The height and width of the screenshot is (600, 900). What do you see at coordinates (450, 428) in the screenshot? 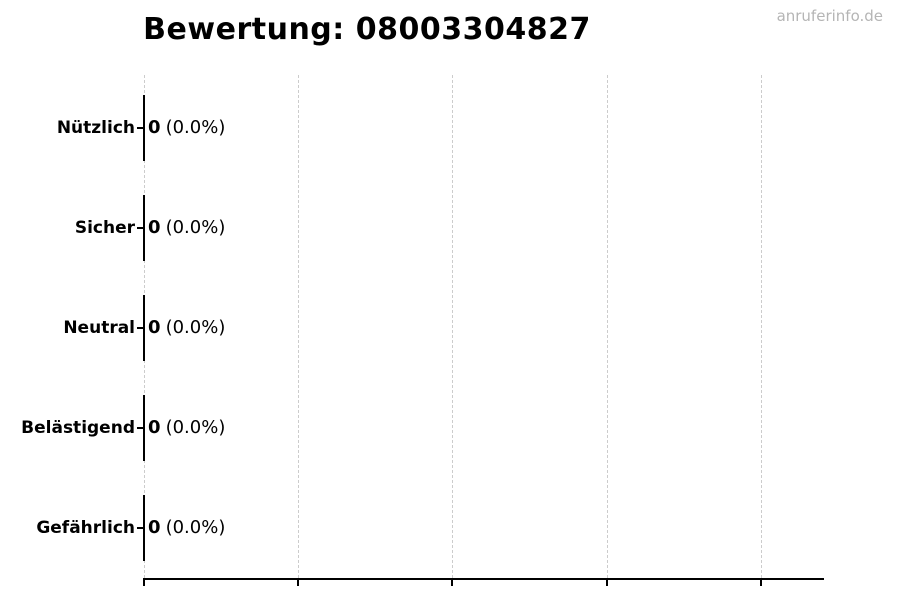
I see `bar-row: Belästigend 0 (0.0%)` at bounding box center [450, 428].